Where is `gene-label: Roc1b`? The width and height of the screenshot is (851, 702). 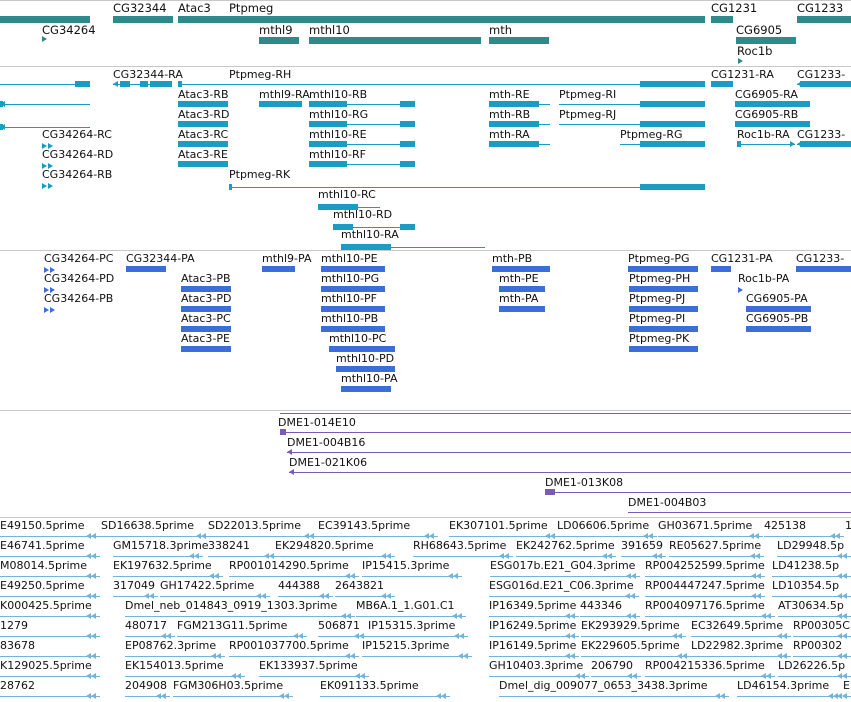 gene-label: Roc1b is located at coordinates (755, 51).